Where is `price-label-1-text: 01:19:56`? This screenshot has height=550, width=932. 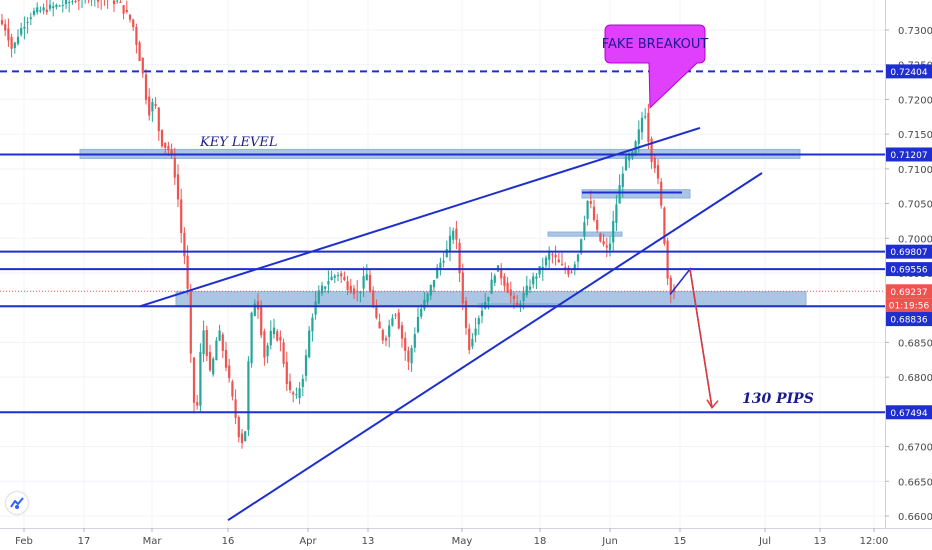 price-label-1-text: 01:19:56 is located at coordinates (909, 307).